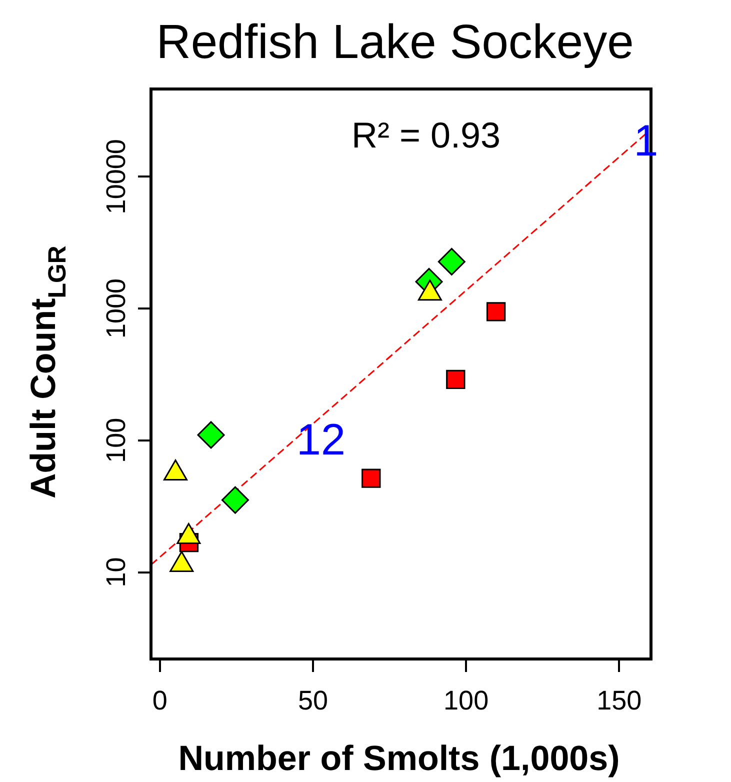 This screenshot has width=731, height=782. I want to click on x-tick-label: 150, so click(619, 701).